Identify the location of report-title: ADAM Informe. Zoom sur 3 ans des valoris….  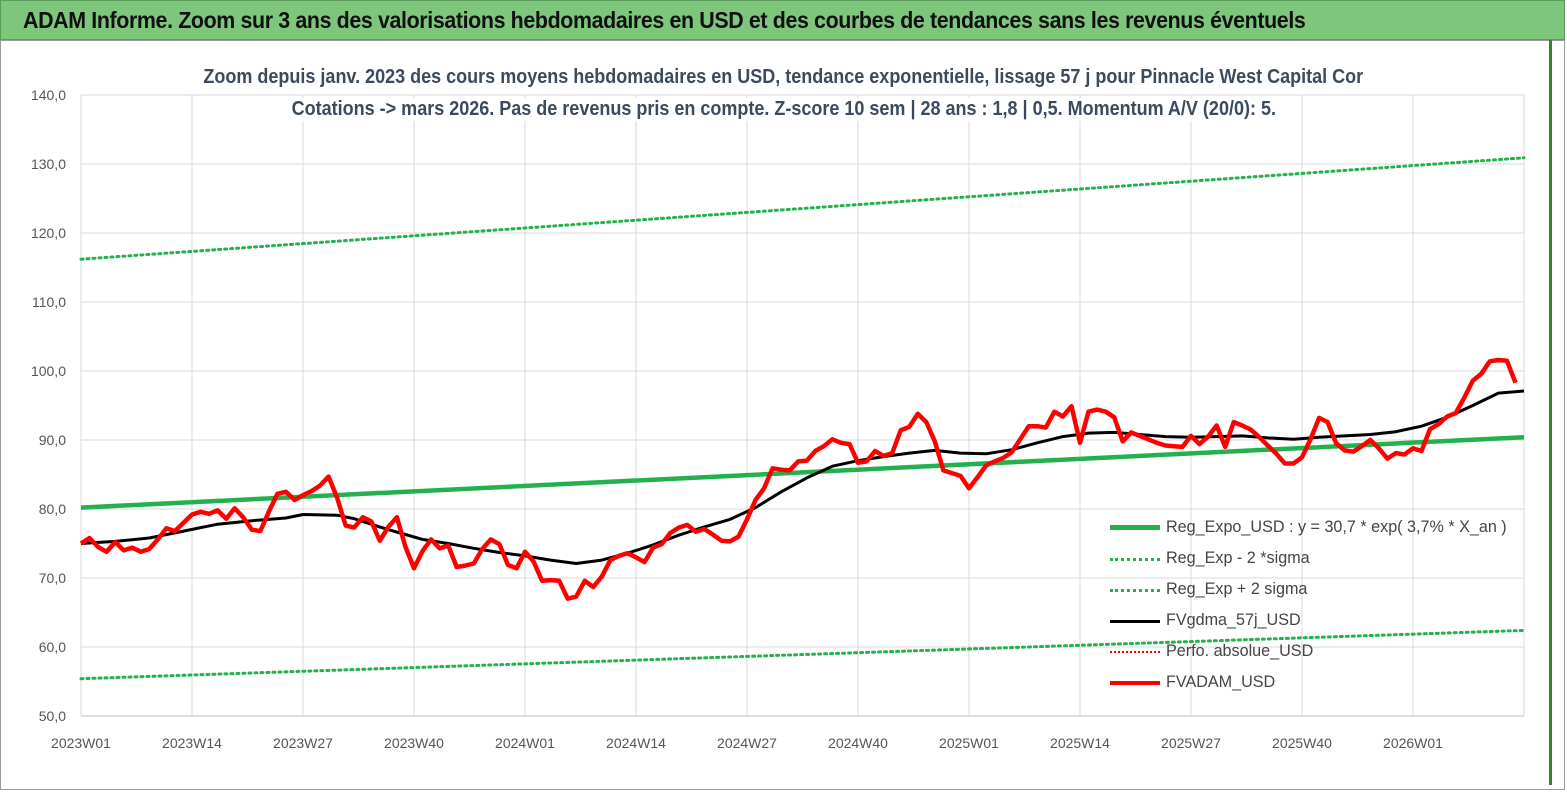
(664, 20).